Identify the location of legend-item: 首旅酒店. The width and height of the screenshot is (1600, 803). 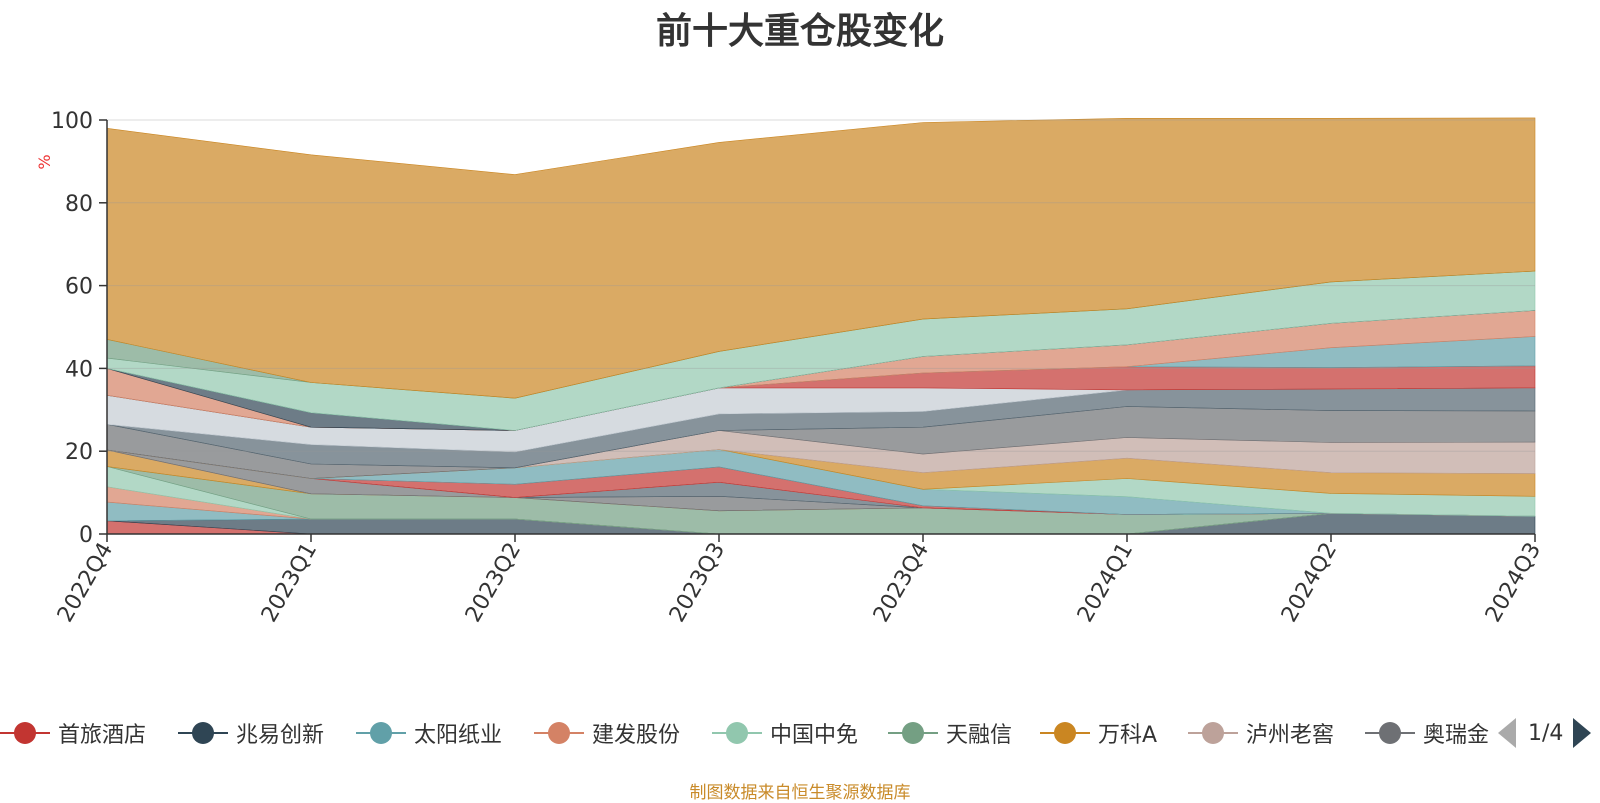
(73, 733).